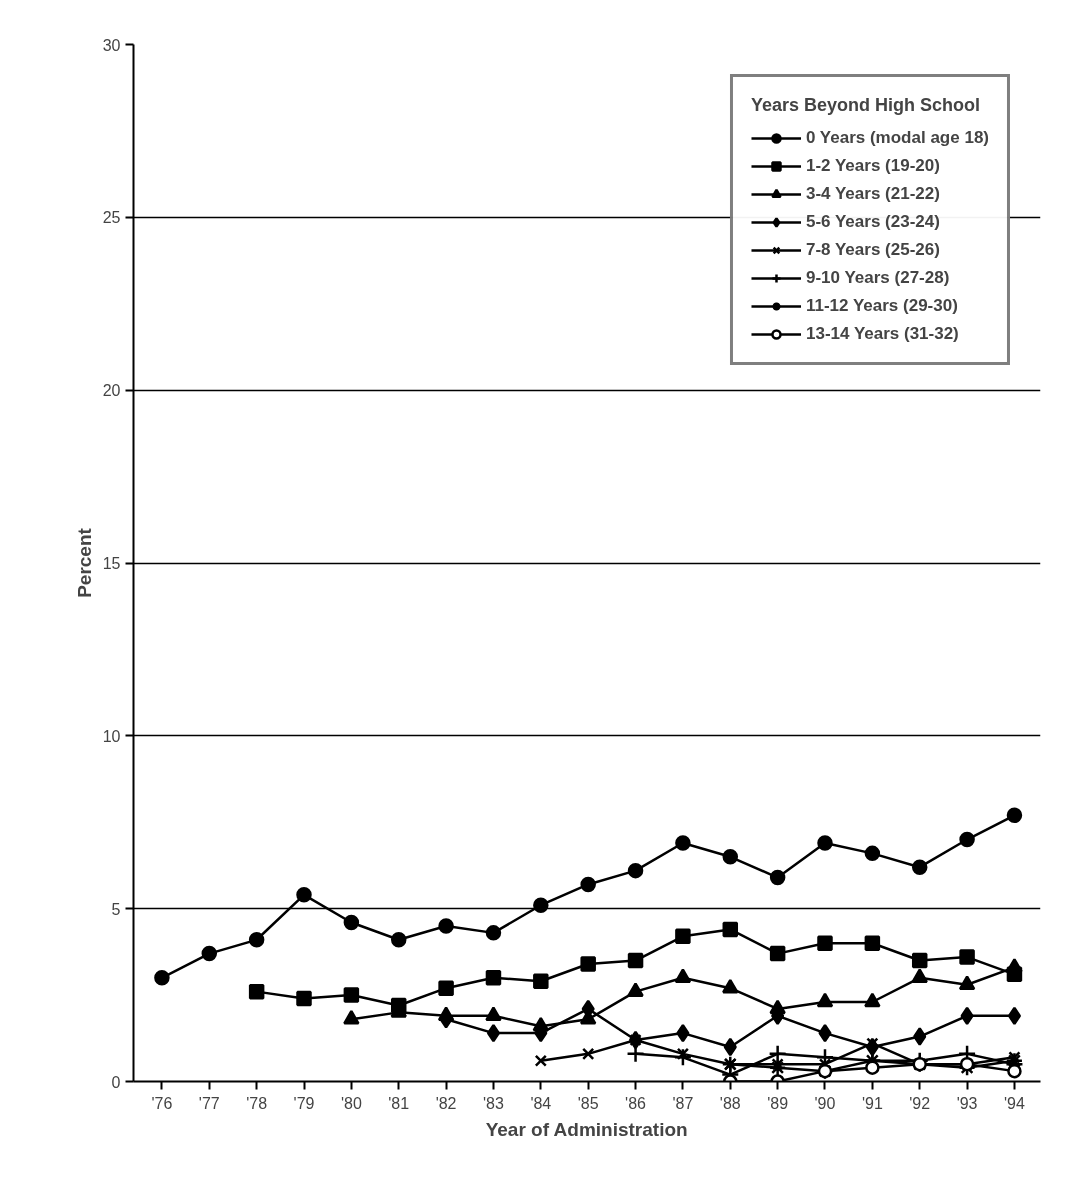 The width and height of the screenshot is (1079, 1199). Describe the element at coordinates (586, 1129) in the screenshot. I see `x-axis-title: Year of Administration` at that location.